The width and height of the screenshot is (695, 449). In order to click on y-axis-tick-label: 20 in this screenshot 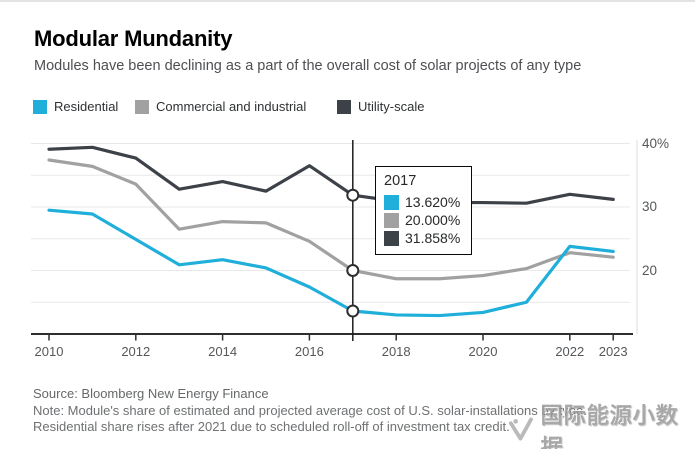, I will do `click(650, 270)`.